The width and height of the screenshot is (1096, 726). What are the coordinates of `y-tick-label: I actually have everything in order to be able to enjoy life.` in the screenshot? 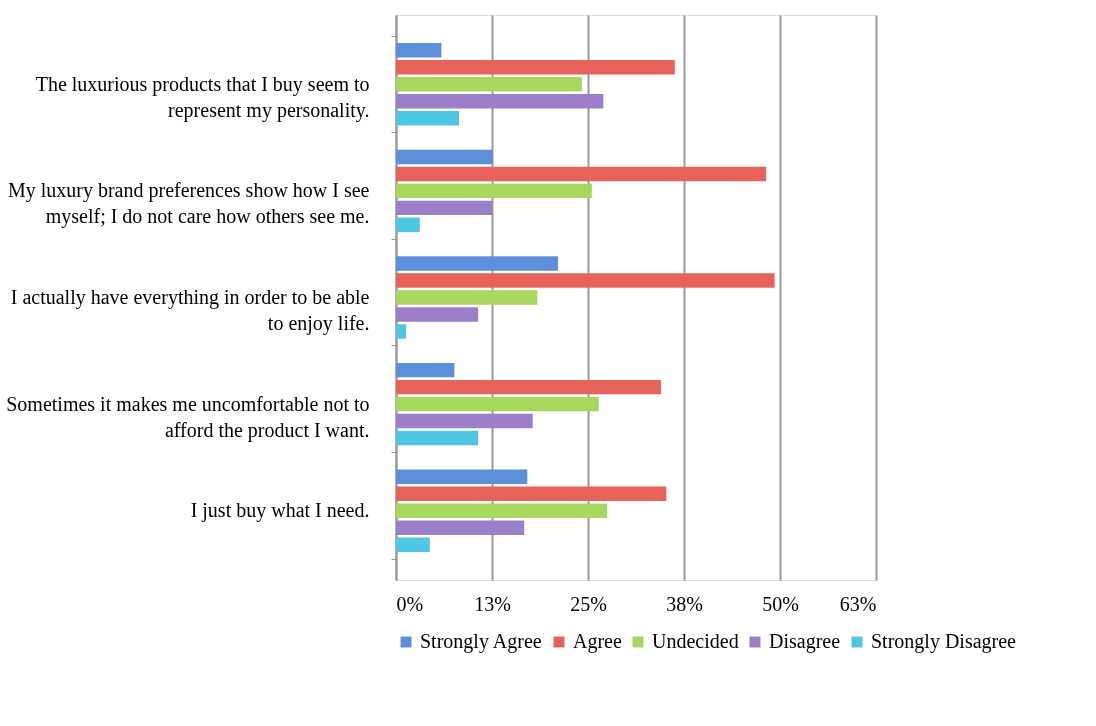 It's located at (190, 310).